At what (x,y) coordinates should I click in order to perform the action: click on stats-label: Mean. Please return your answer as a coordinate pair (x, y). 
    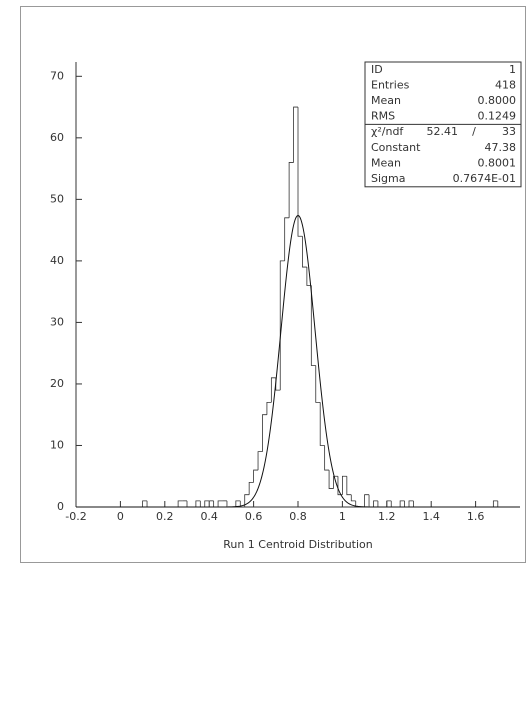
    Looking at the image, I should click on (386, 100).